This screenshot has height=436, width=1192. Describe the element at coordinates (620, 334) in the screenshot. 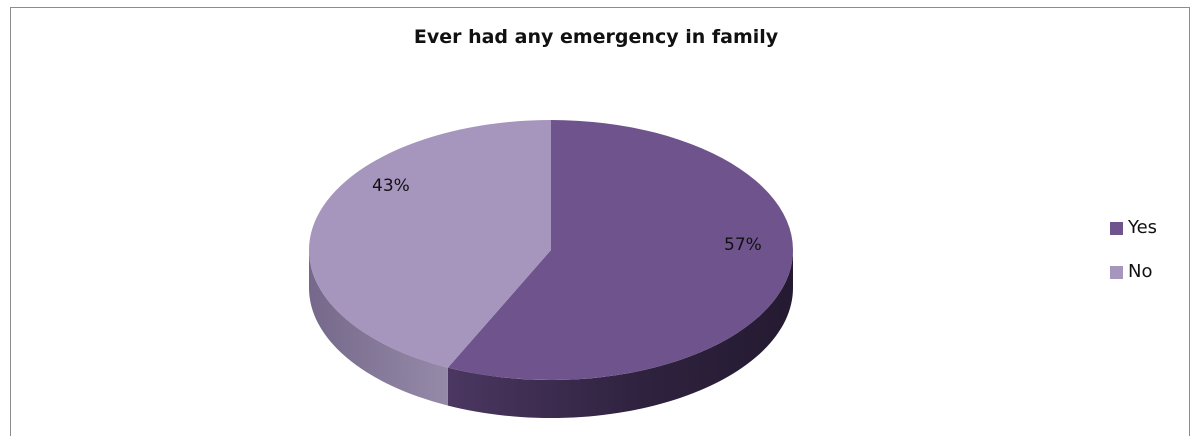

I see `pie-side-yes` at that location.